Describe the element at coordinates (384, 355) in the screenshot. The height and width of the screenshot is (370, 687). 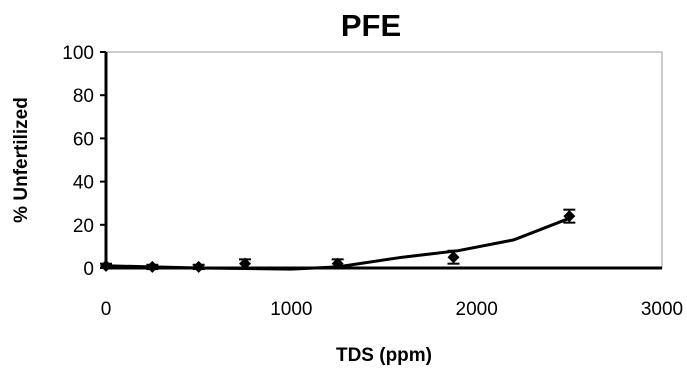
I see `x-axis-label: TDS (ppm)` at that location.